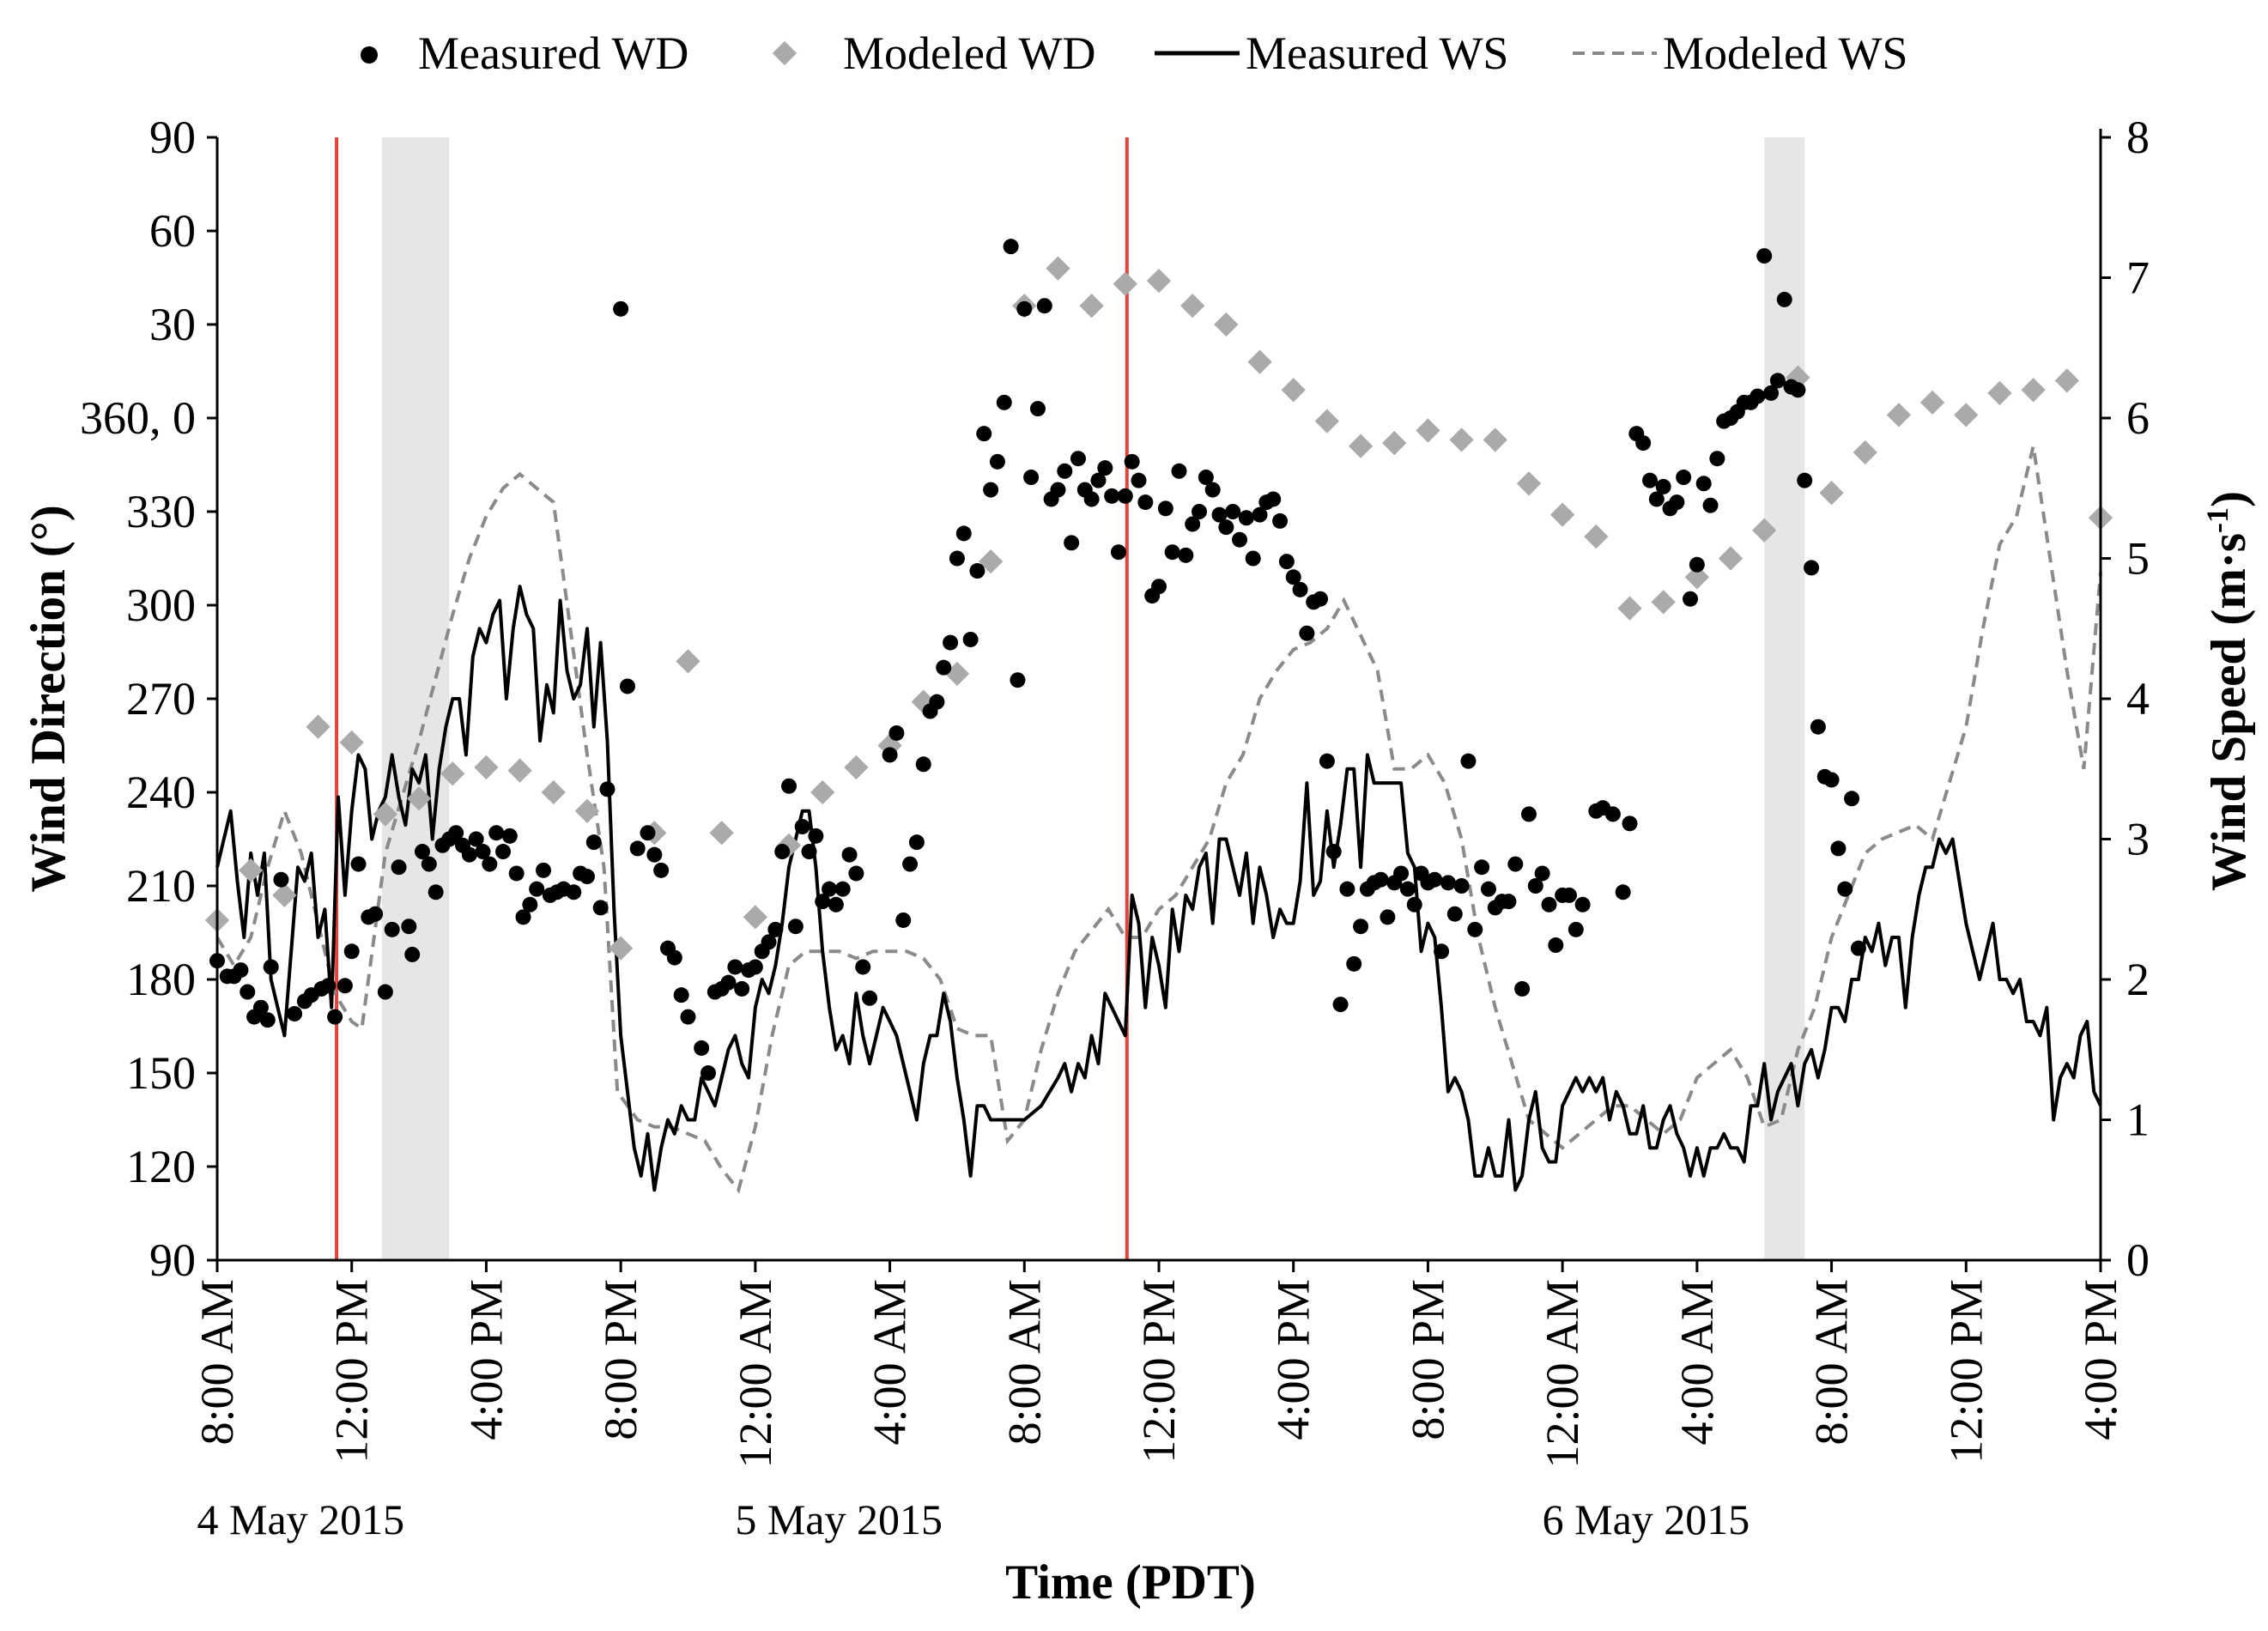 This screenshot has width=2268, height=1631. Describe the element at coordinates (2229, 499) in the screenshot. I see `y-axis-right-title-end: )` at that location.